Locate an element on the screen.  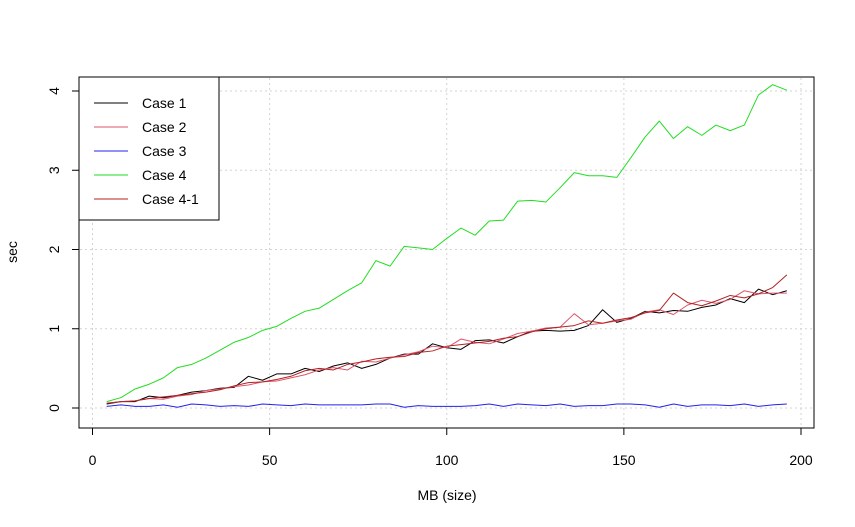
x-tick-label: 50 is located at coordinates (270, 460).